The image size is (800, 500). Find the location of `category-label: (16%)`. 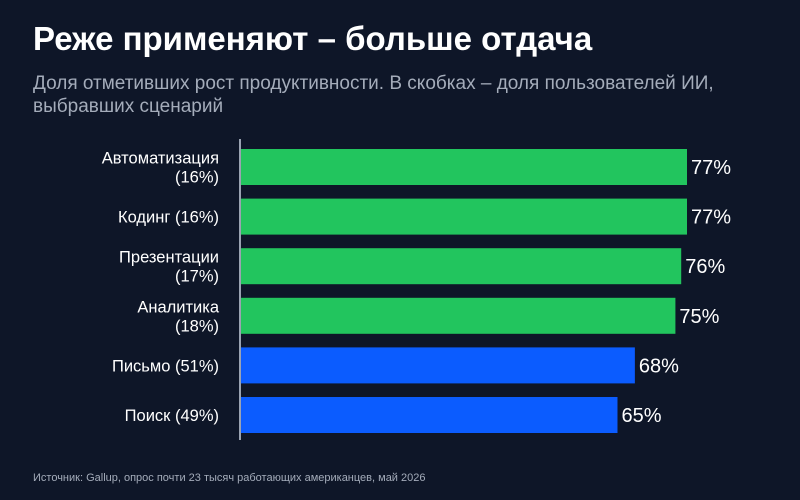

category-label: (16%) is located at coordinates (197, 178).